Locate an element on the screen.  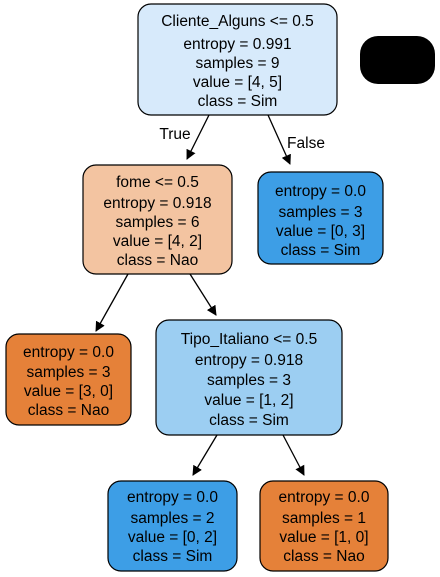
node-nao-leaf-right-line-2: samples = 1 is located at coordinates (324, 518).